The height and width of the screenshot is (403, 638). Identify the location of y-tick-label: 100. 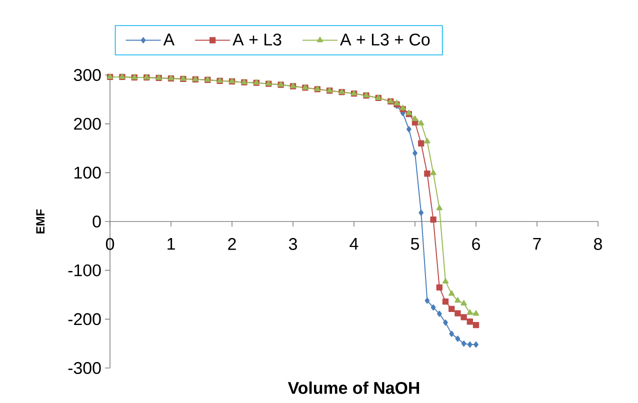
(87, 172).